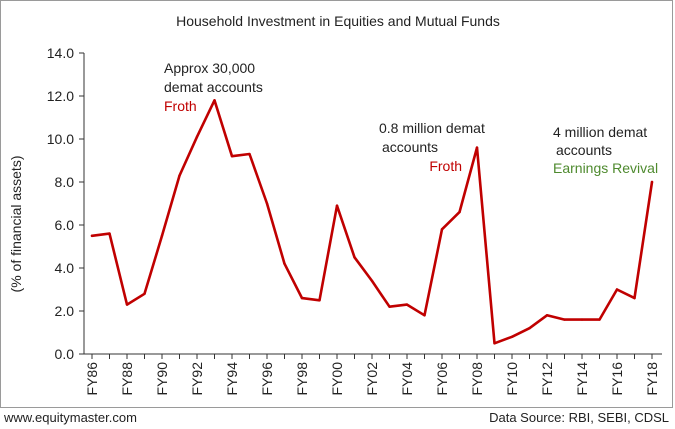  I want to click on x-tick-label: FY90, so click(162, 379).